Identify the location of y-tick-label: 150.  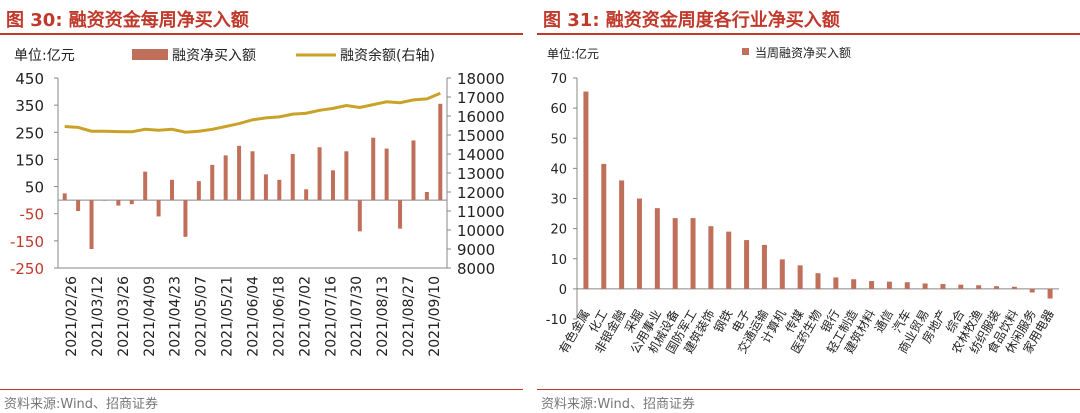
(29, 160).